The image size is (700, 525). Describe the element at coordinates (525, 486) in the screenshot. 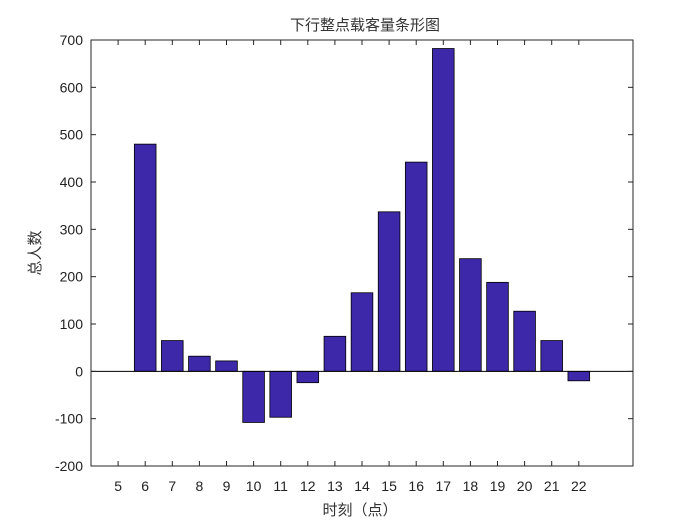

I see `x-tick-label-20: 20` at that location.